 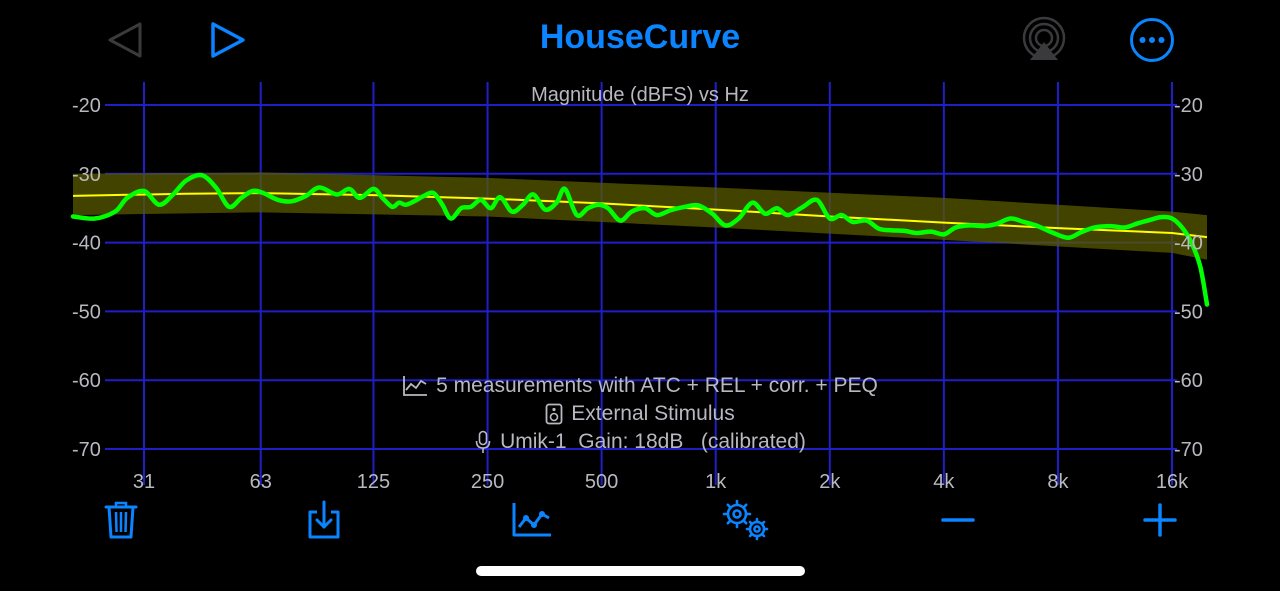 I want to click on home-indicator, so click(x=640, y=571).